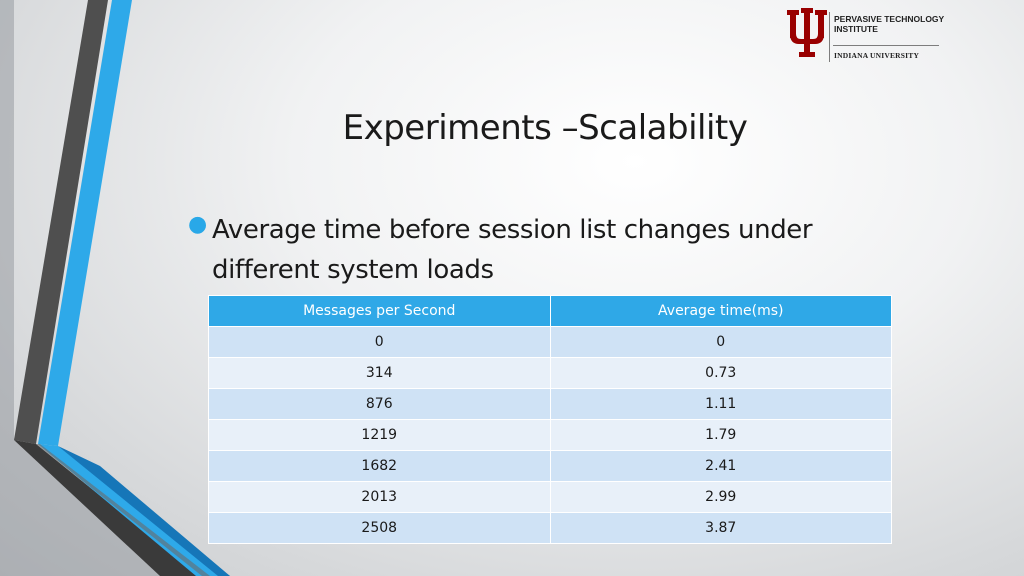 This screenshot has width=1024, height=576. What do you see at coordinates (379, 466) in the screenshot?
I see `cell-messages: 1682` at bounding box center [379, 466].